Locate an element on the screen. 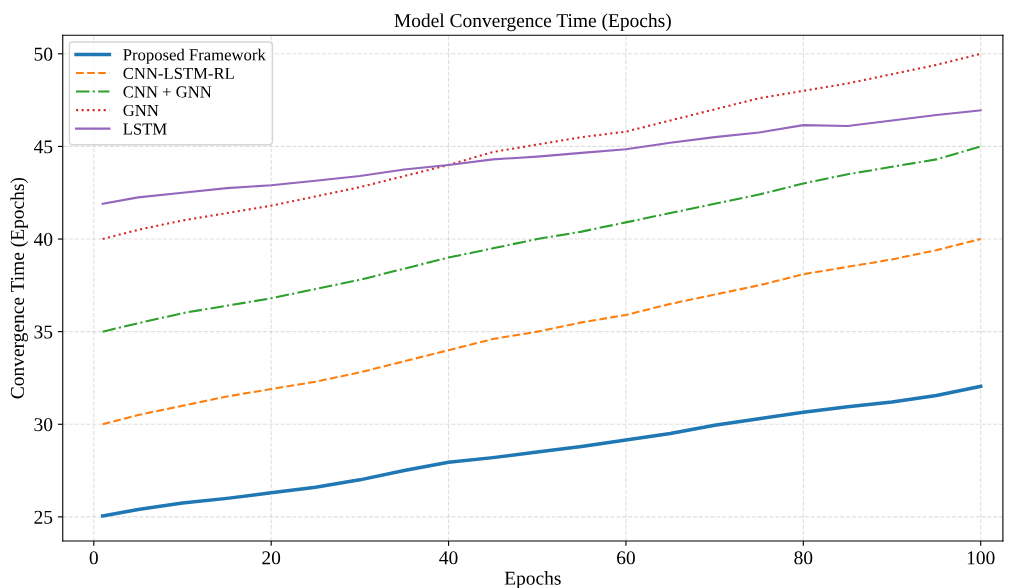  x-tick-label: 0 is located at coordinates (93, 558).